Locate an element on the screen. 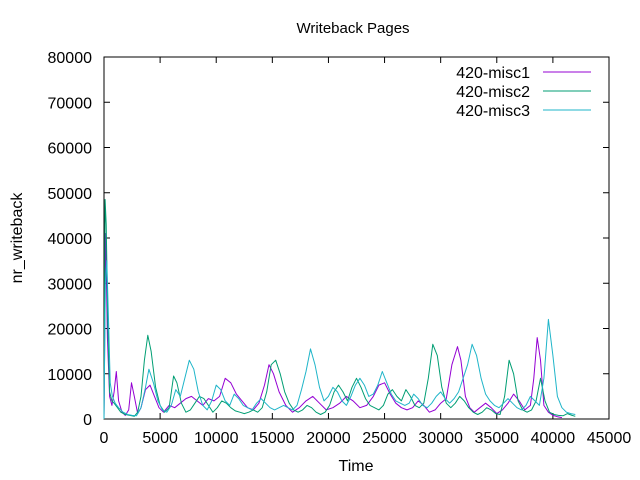  x-tick-label: 45000 is located at coordinates (609, 438).